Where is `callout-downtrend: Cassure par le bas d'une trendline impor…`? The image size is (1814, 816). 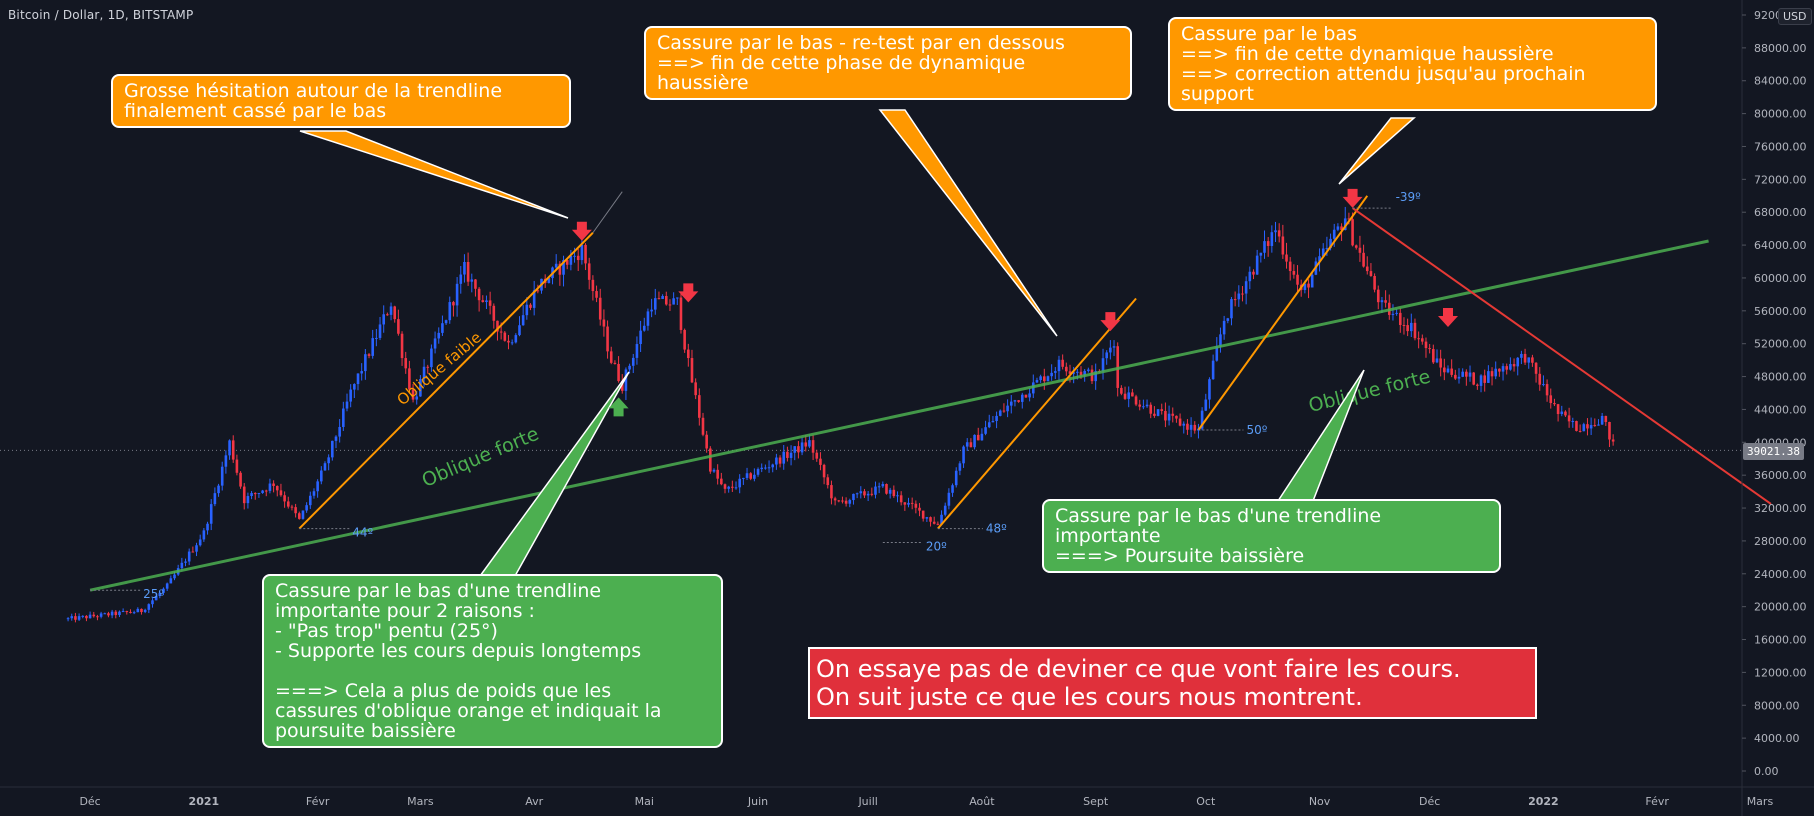
callout-downtrend: Cassure par le bas d'une trendline impor… is located at coordinates (1271, 536).